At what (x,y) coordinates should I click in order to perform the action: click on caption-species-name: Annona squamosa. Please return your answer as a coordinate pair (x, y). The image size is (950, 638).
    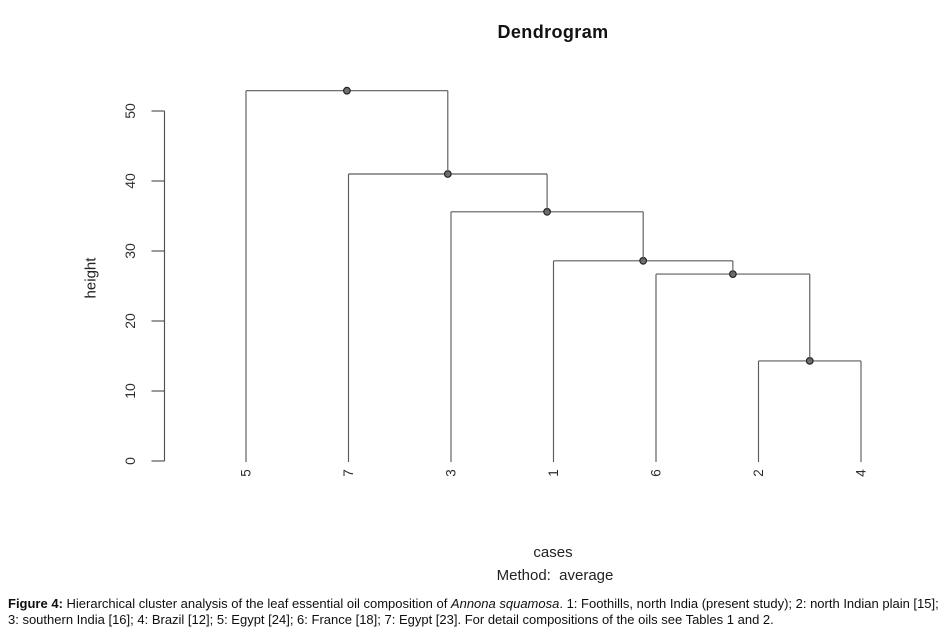
    Looking at the image, I should click on (505, 603).